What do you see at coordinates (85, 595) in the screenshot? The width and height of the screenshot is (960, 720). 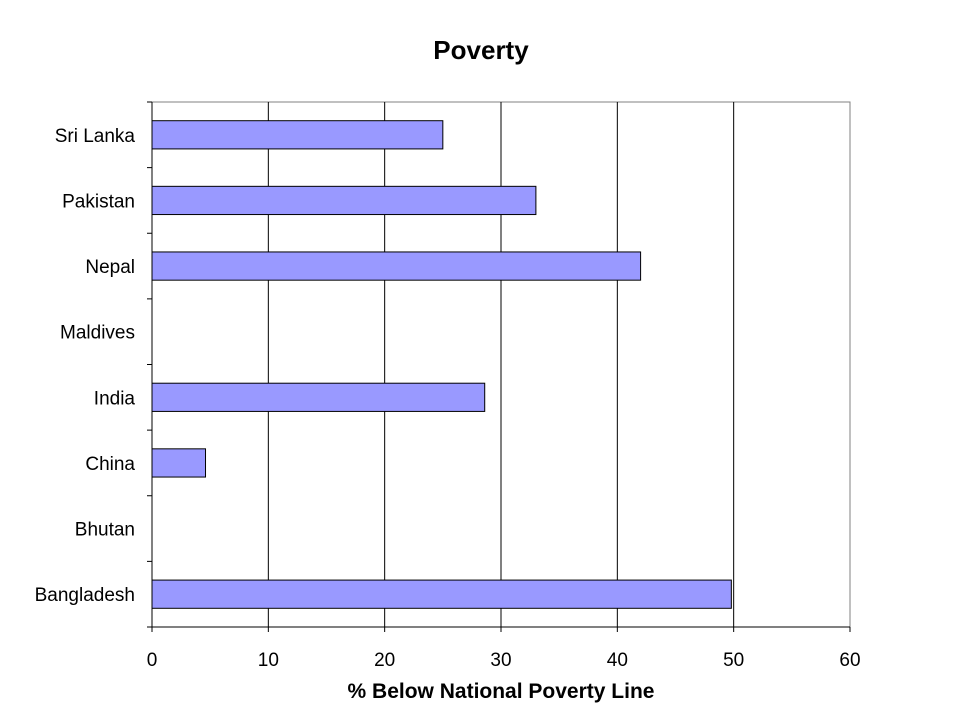 I see `y-tick-label-bangladesh: Bangladesh` at bounding box center [85, 595].